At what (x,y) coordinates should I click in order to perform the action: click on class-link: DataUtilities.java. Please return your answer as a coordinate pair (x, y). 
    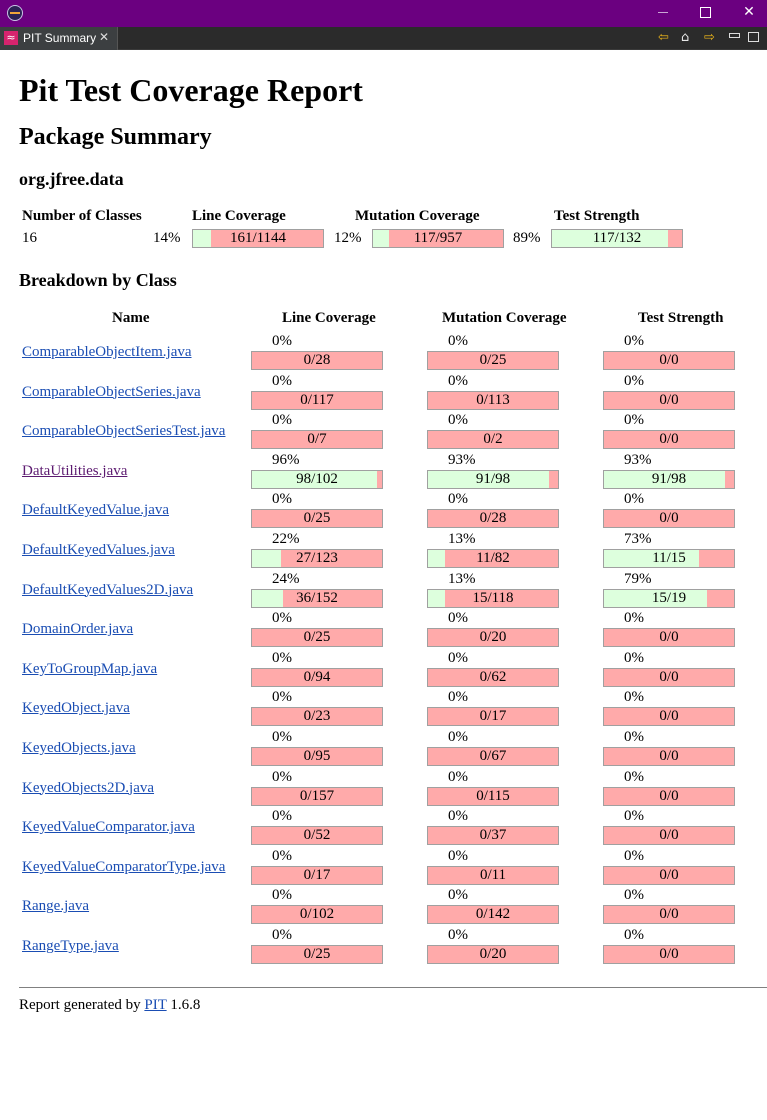
    Looking at the image, I should click on (75, 470).